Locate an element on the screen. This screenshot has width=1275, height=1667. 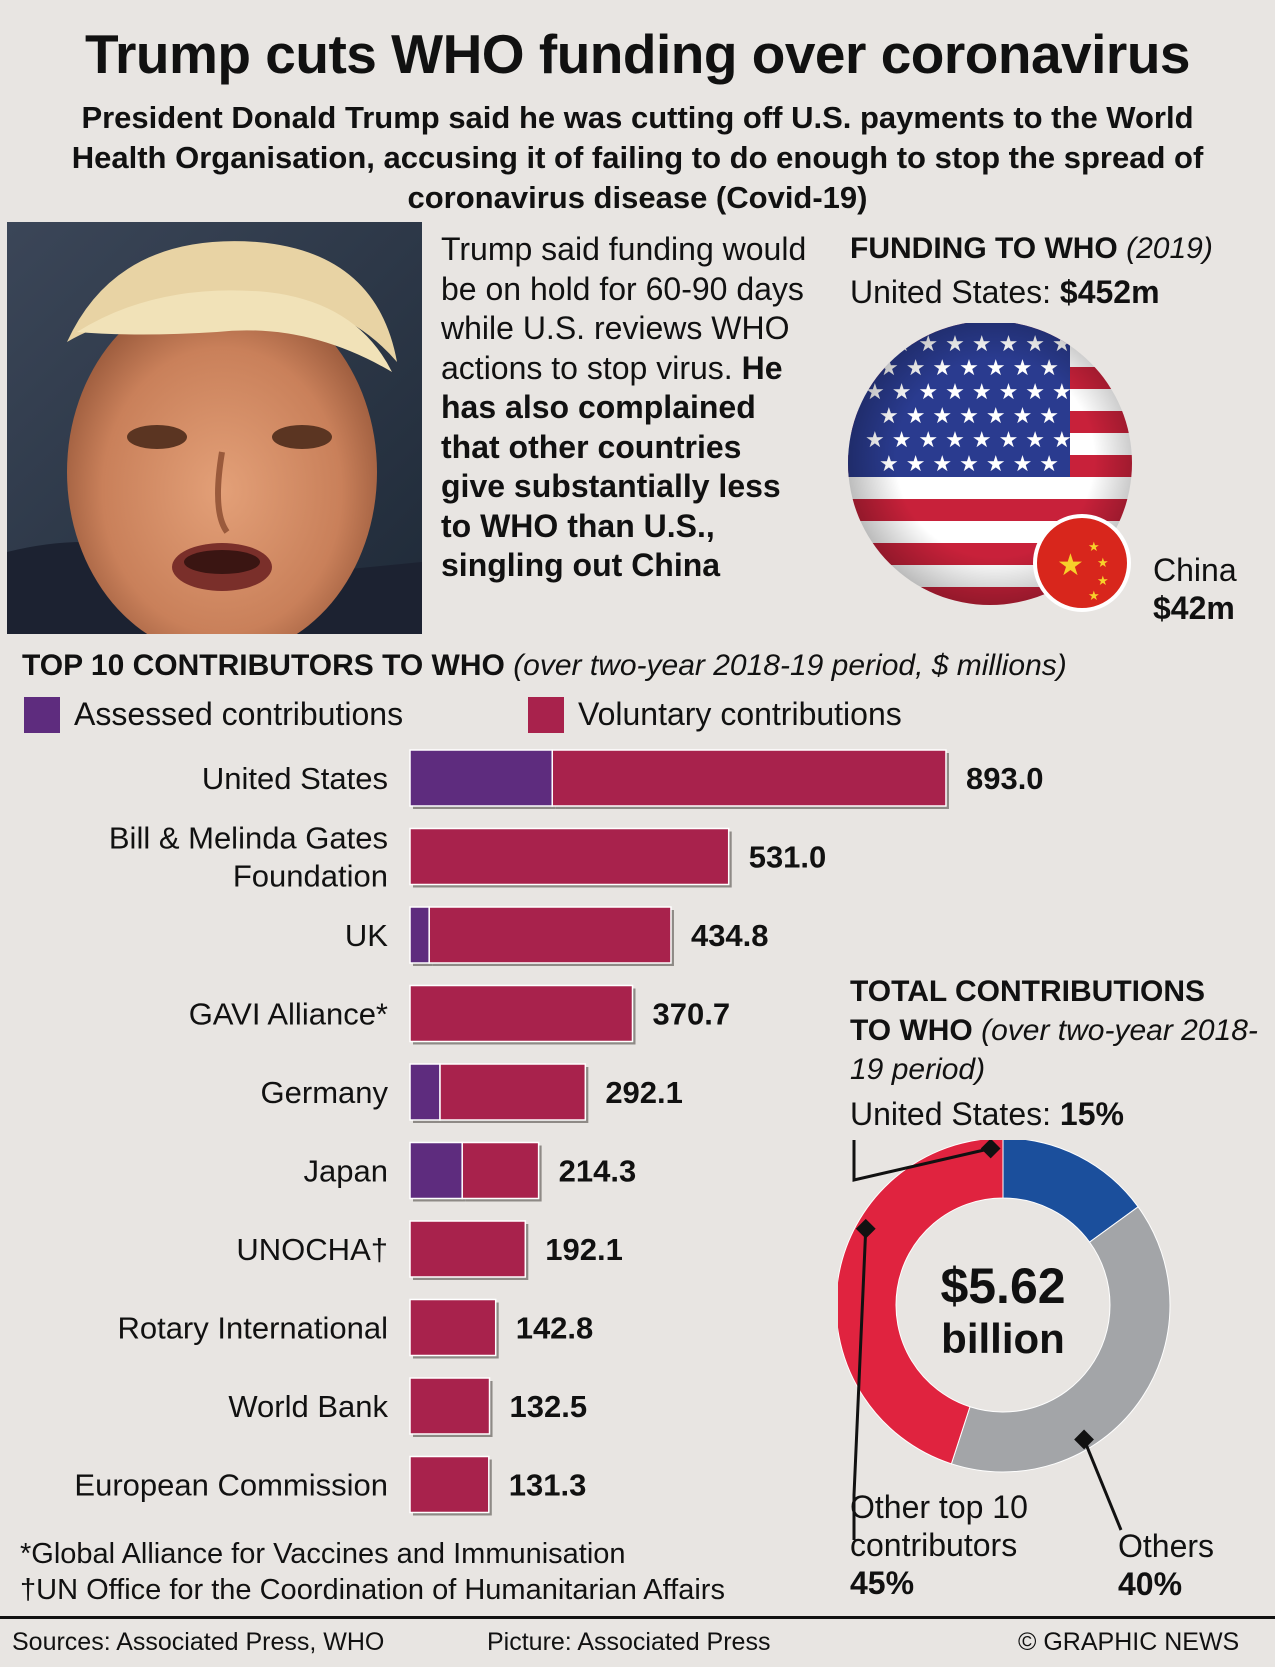
funding-us-label: United States: is located at coordinates (950, 292).